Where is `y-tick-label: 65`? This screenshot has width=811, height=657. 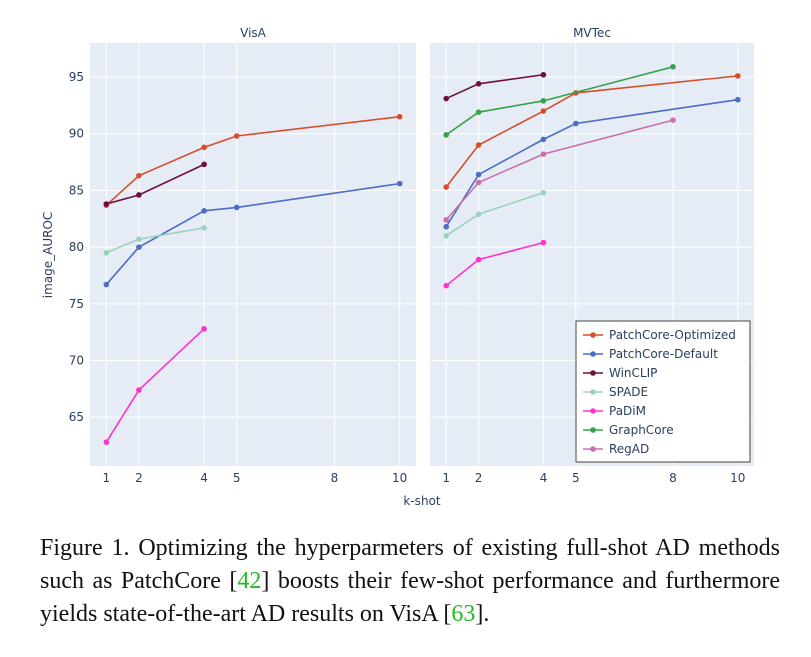 y-tick-label: 65 is located at coordinates (76, 417).